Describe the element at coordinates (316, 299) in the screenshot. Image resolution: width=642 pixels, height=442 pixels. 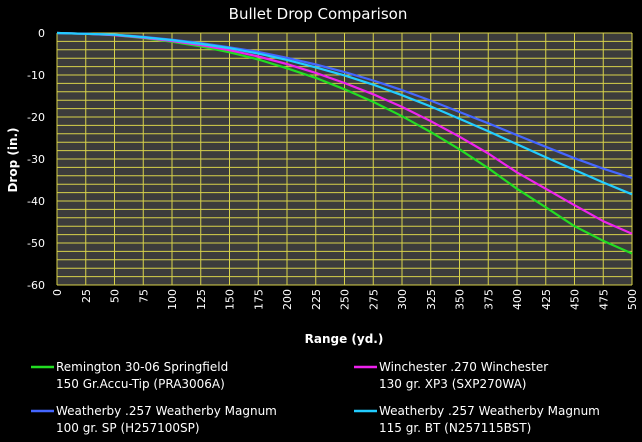
I see `x-tick-label: 225` at that location.